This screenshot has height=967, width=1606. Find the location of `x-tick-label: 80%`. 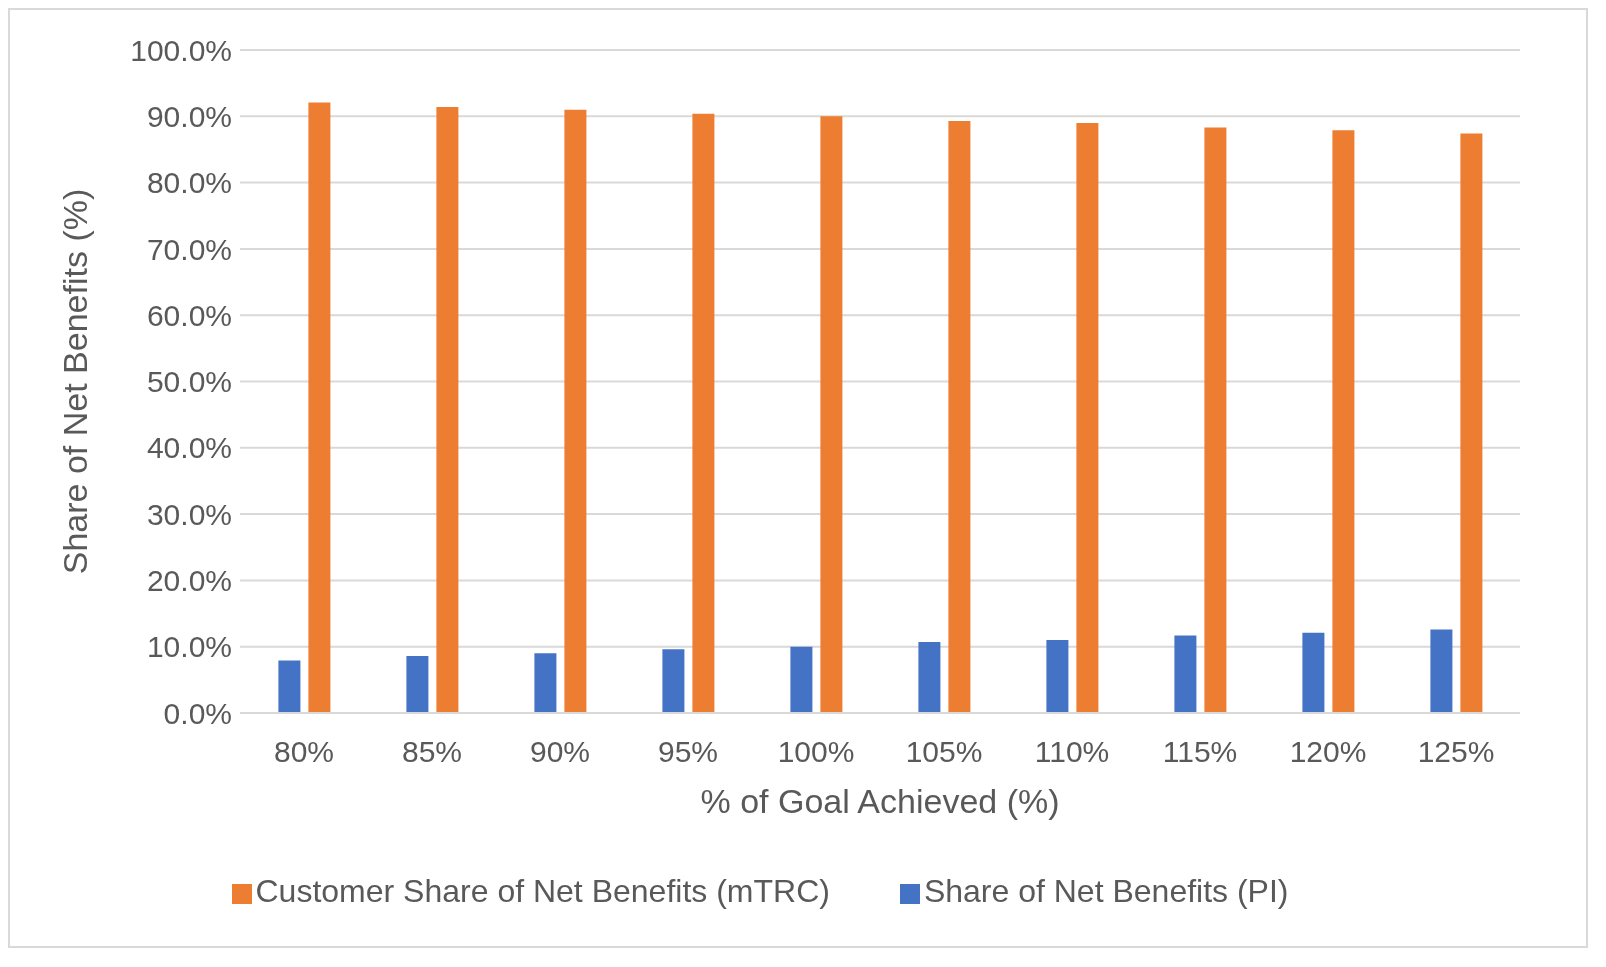

x-tick-label: 80% is located at coordinates (304, 752).